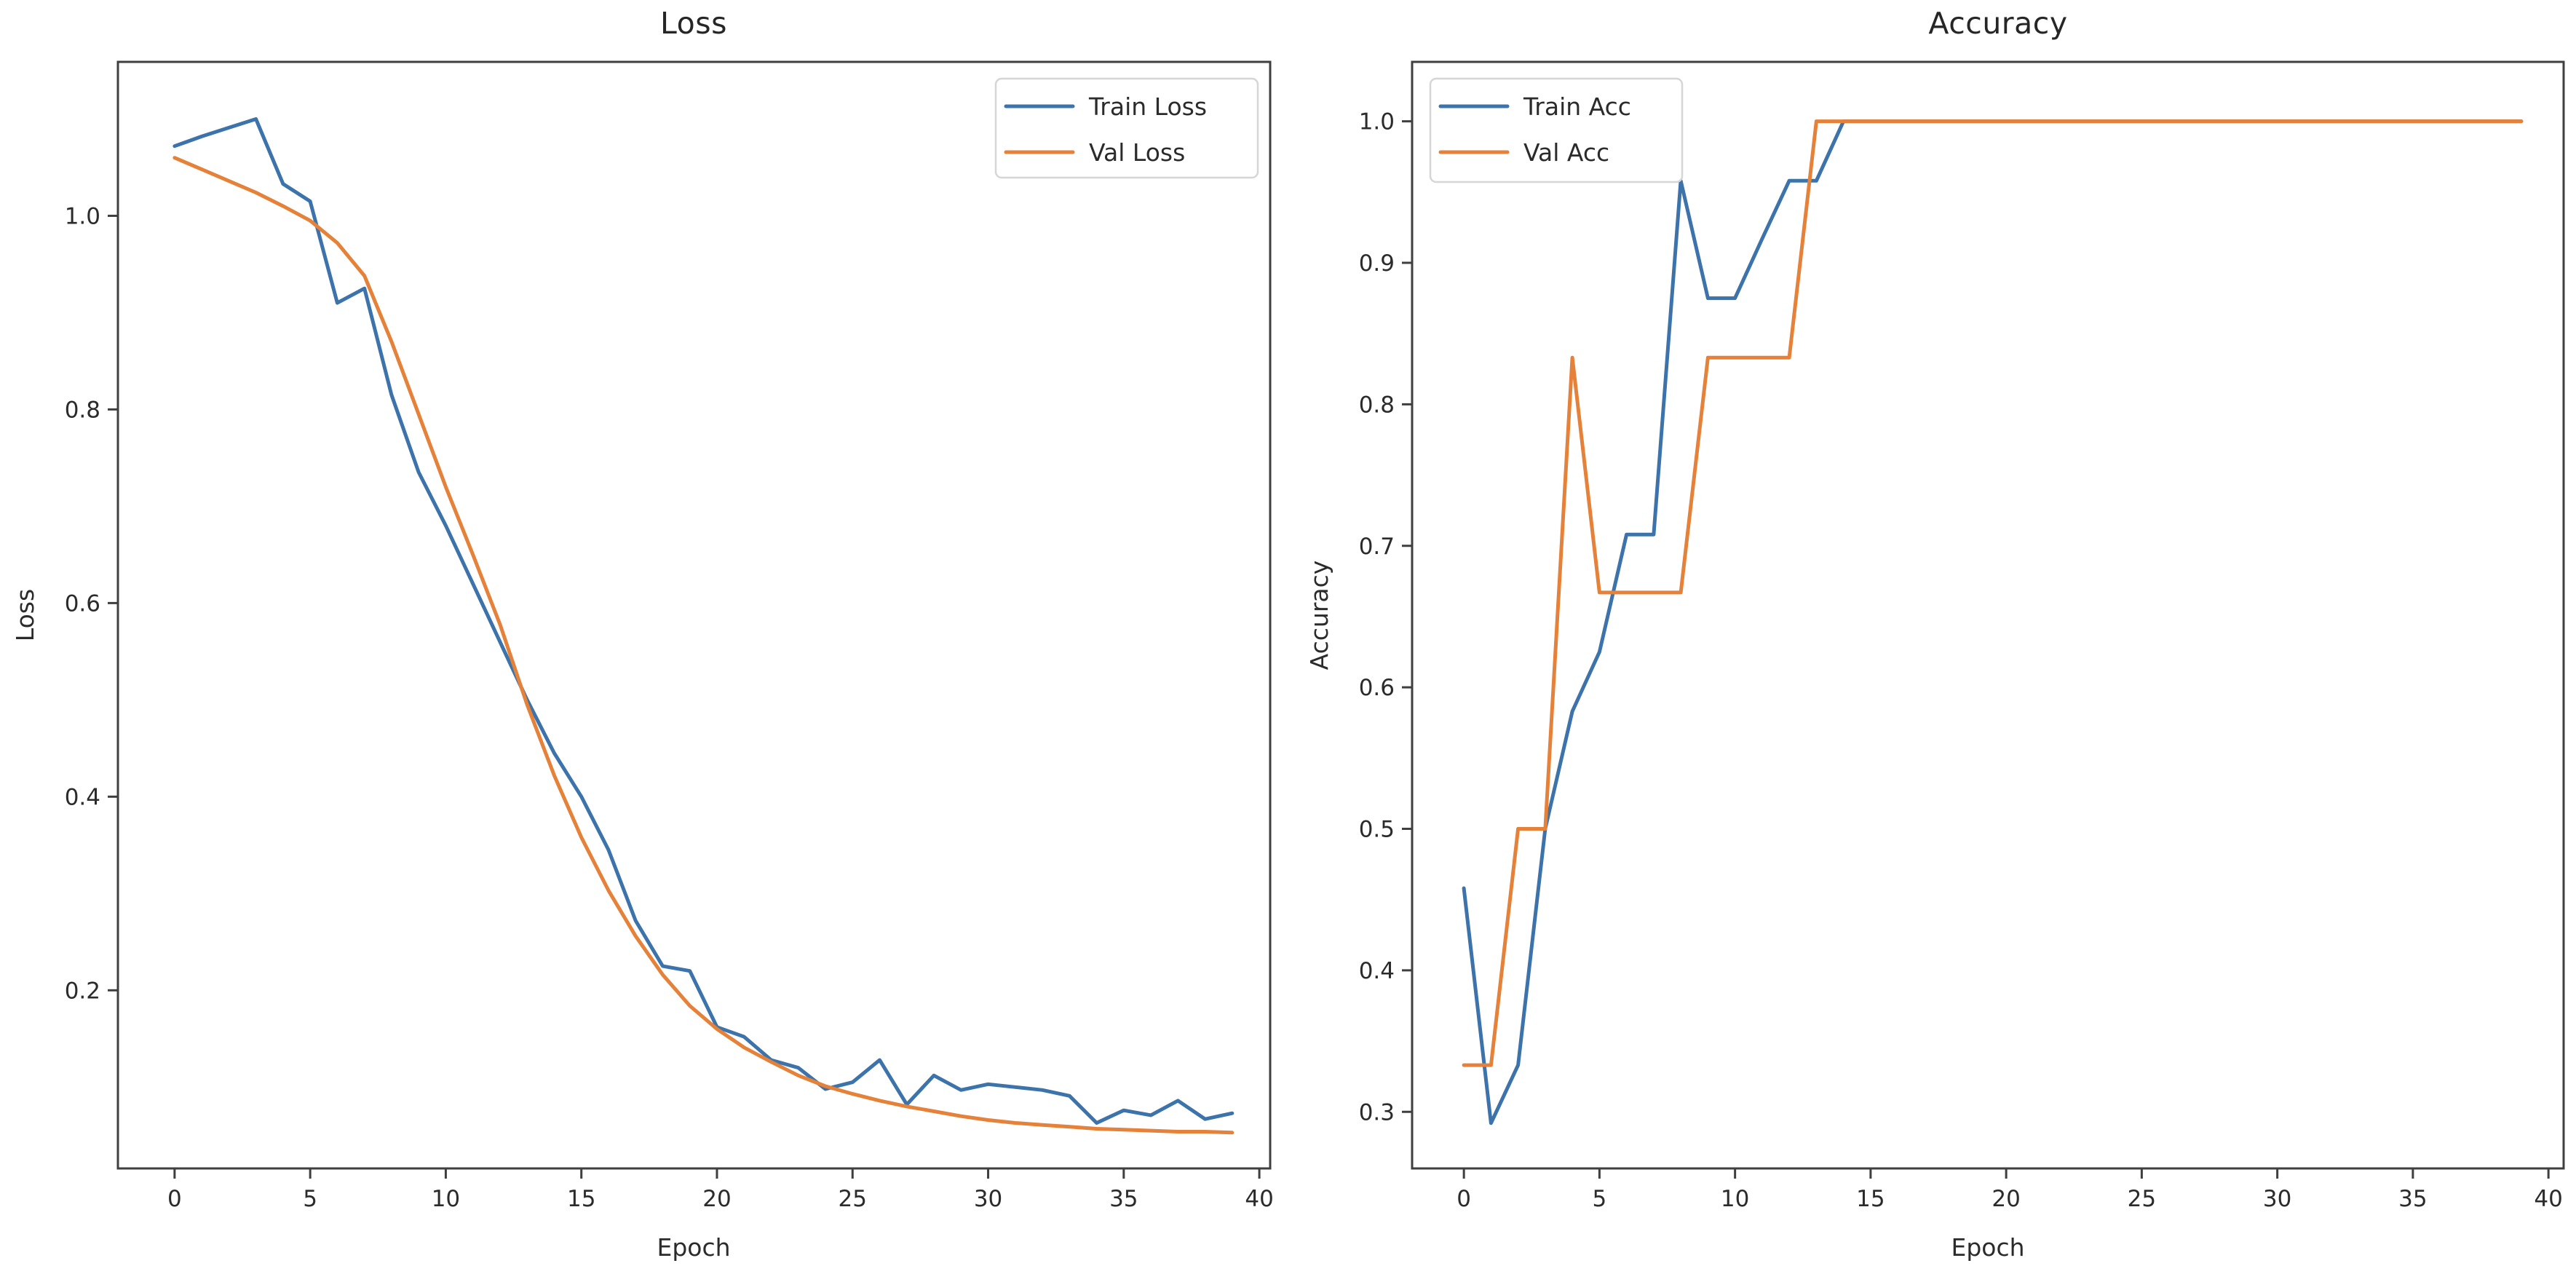  I want to click on accuracy-chart-title: Accuracy, so click(1998, 23).